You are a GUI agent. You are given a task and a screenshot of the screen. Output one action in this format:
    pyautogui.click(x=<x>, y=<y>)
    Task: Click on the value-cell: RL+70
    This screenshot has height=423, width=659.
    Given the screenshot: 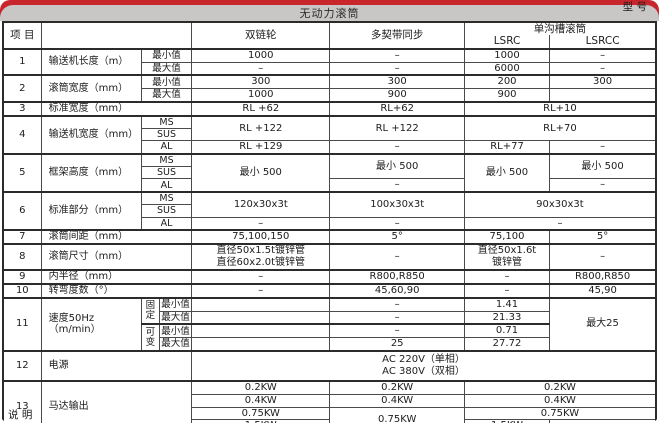 What is the action you would take?
    pyautogui.click(x=560, y=128)
    